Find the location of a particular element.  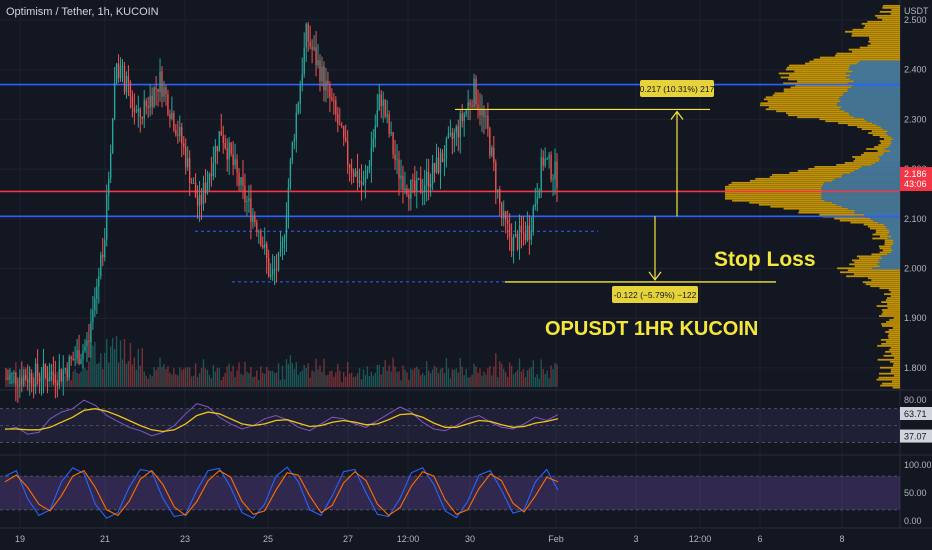

time-axis: 19 21 23 25 27 12:00 30 Feb 3 12:00 6 8 is located at coordinates (430, 539).